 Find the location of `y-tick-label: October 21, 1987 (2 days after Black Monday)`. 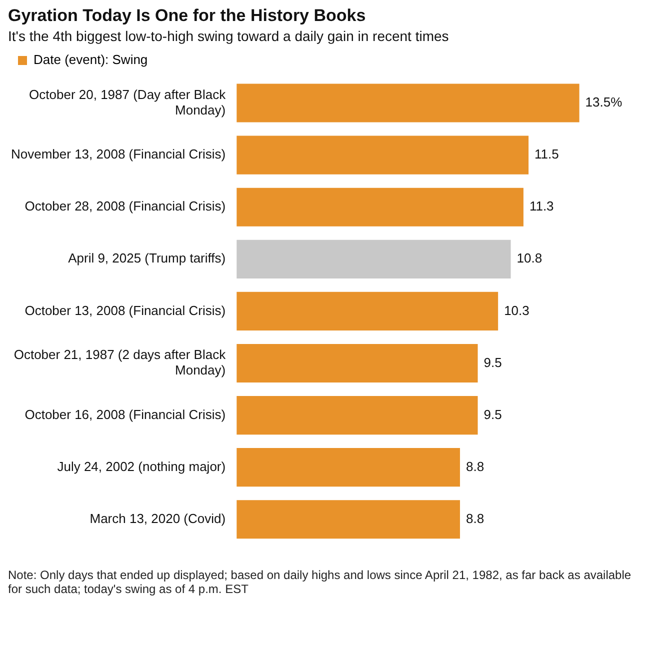

y-tick-label: October 21, 1987 (2 days after Black Monday) is located at coordinates (120, 362).